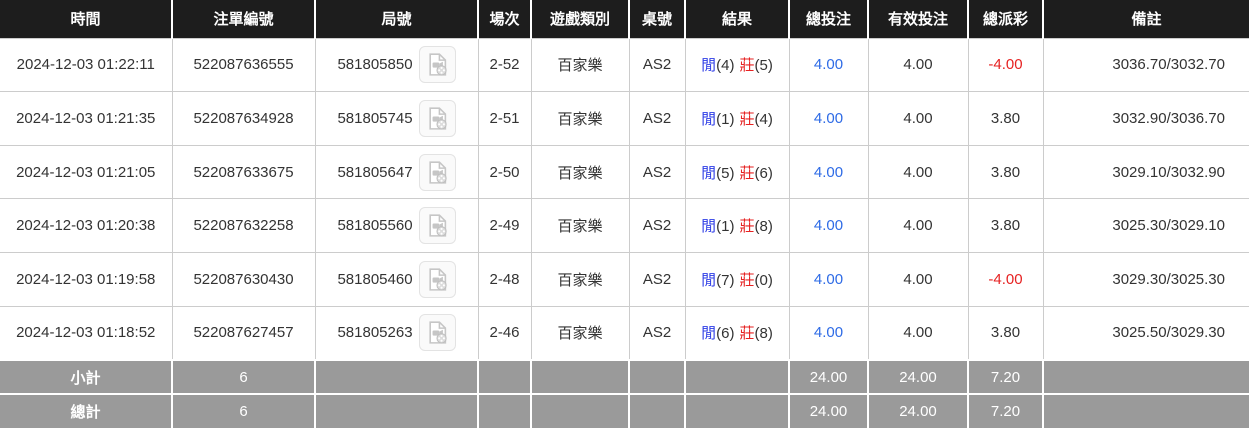 The height and width of the screenshot is (428, 1249). What do you see at coordinates (505, 19) in the screenshot?
I see `column-header-session: 場次` at bounding box center [505, 19].